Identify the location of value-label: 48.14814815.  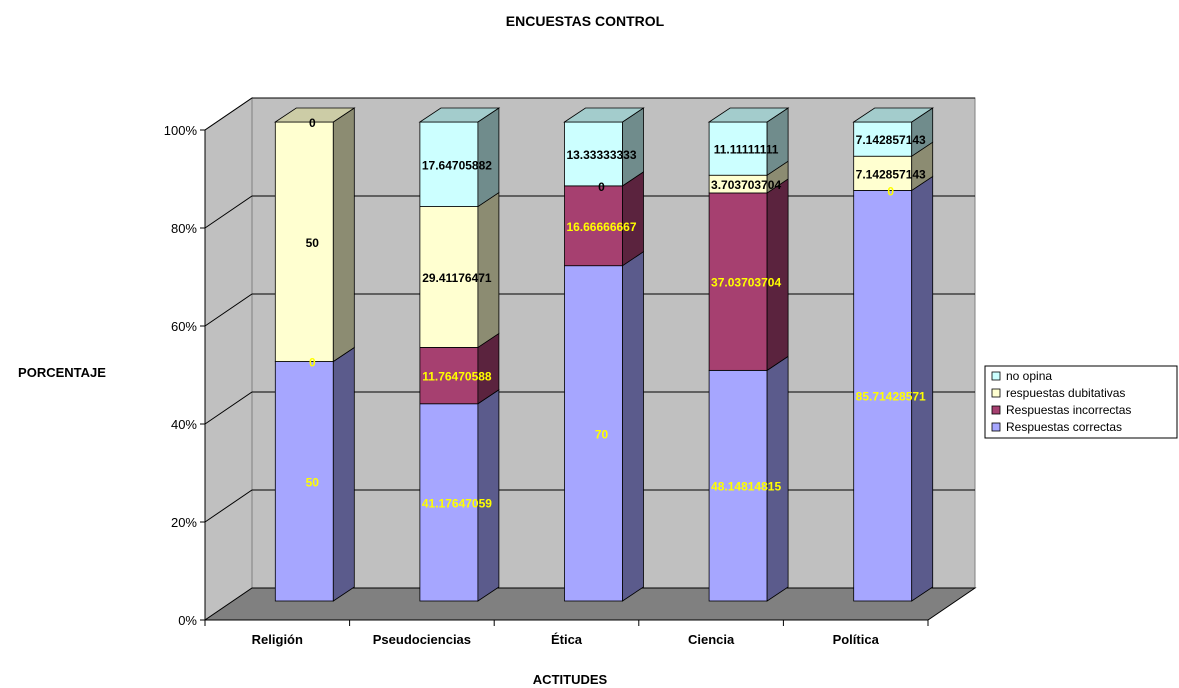
(746, 487).